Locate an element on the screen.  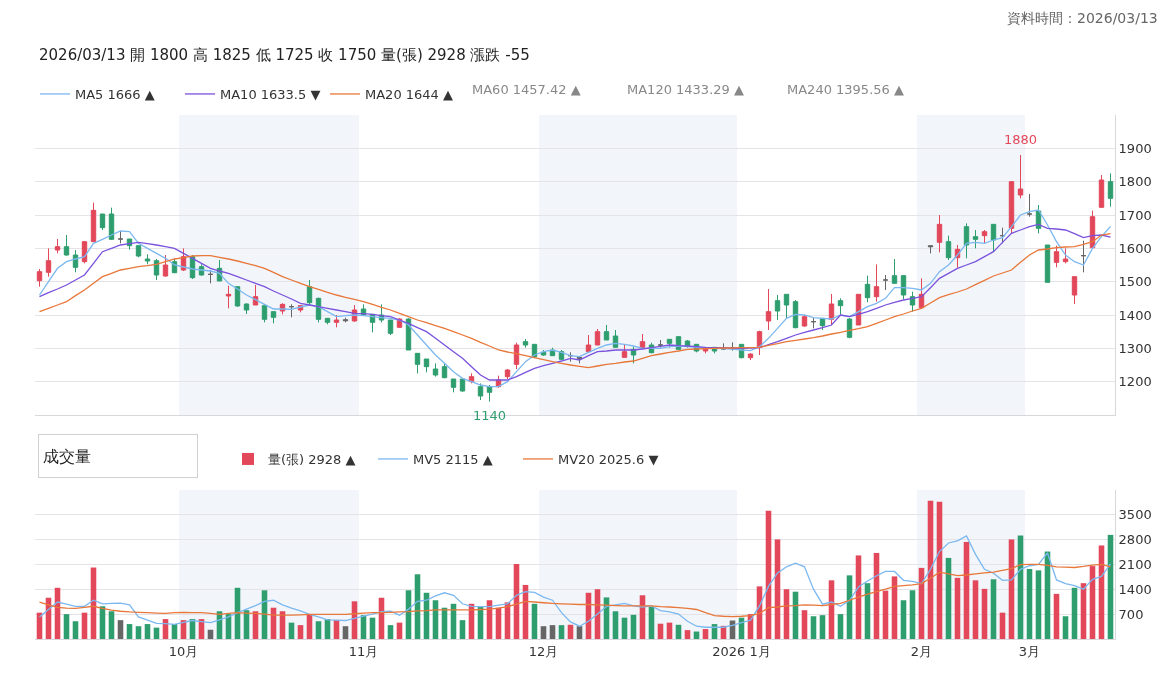
x-tick-label: 2月 is located at coordinates (921, 651).